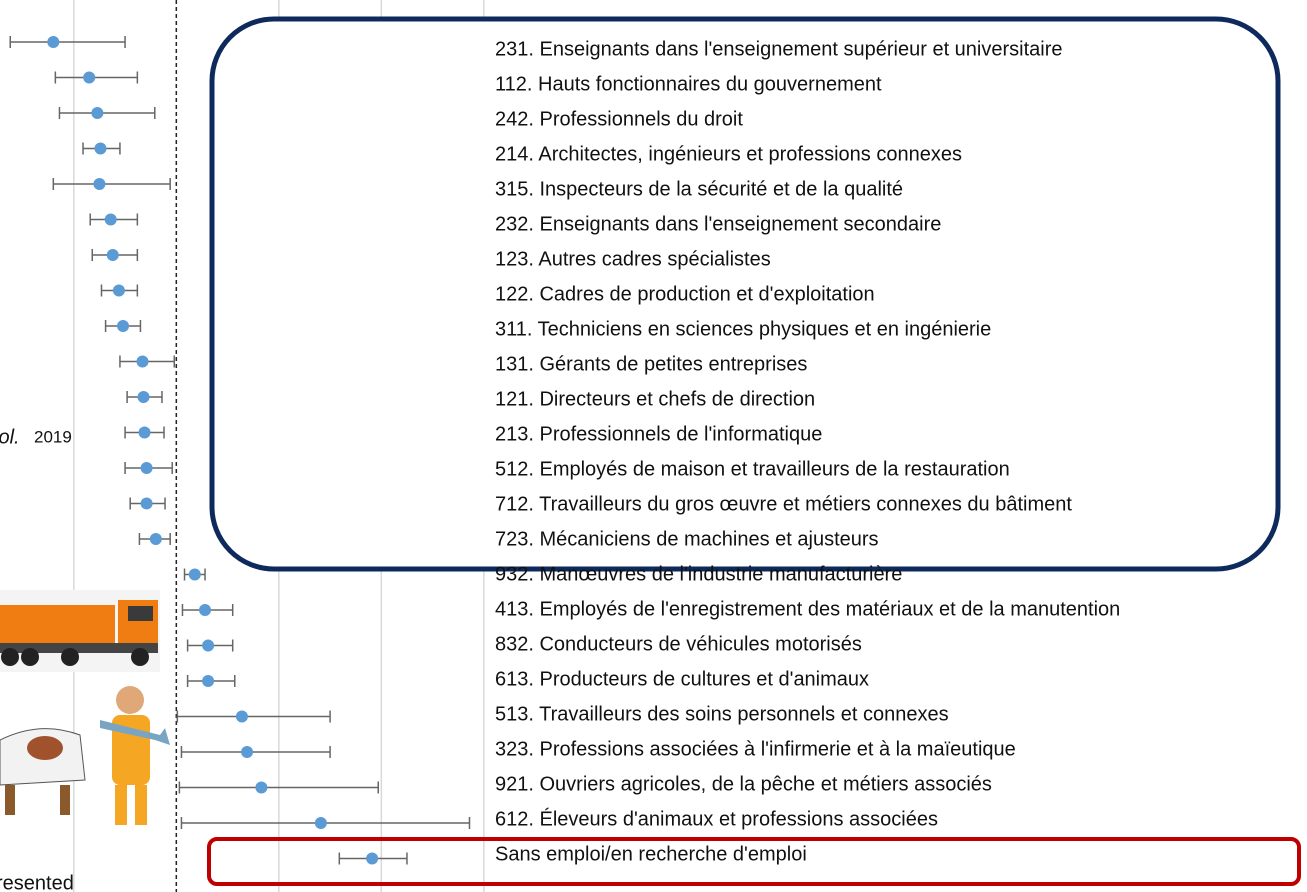 The width and height of the screenshot is (1307, 892). I want to click on row-label: 832. Conducteurs de véhicules motorisés, so click(678, 644).